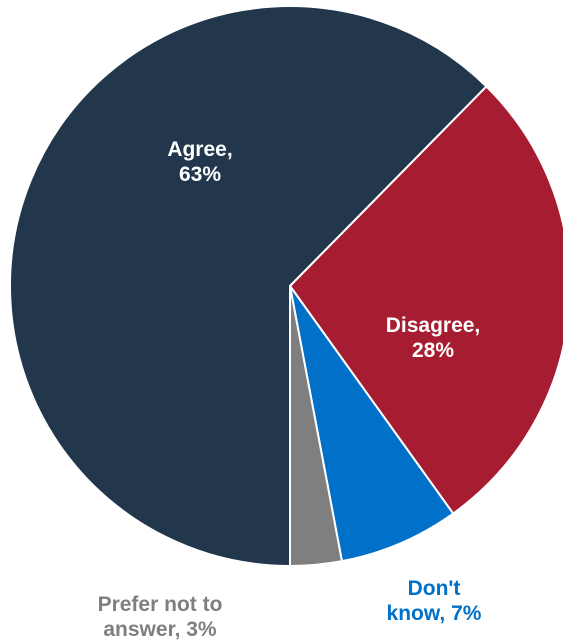 This screenshot has height=643, width=563. What do you see at coordinates (200, 174) in the screenshot?
I see `data-label-agree-line-2: 63%` at bounding box center [200, 174].